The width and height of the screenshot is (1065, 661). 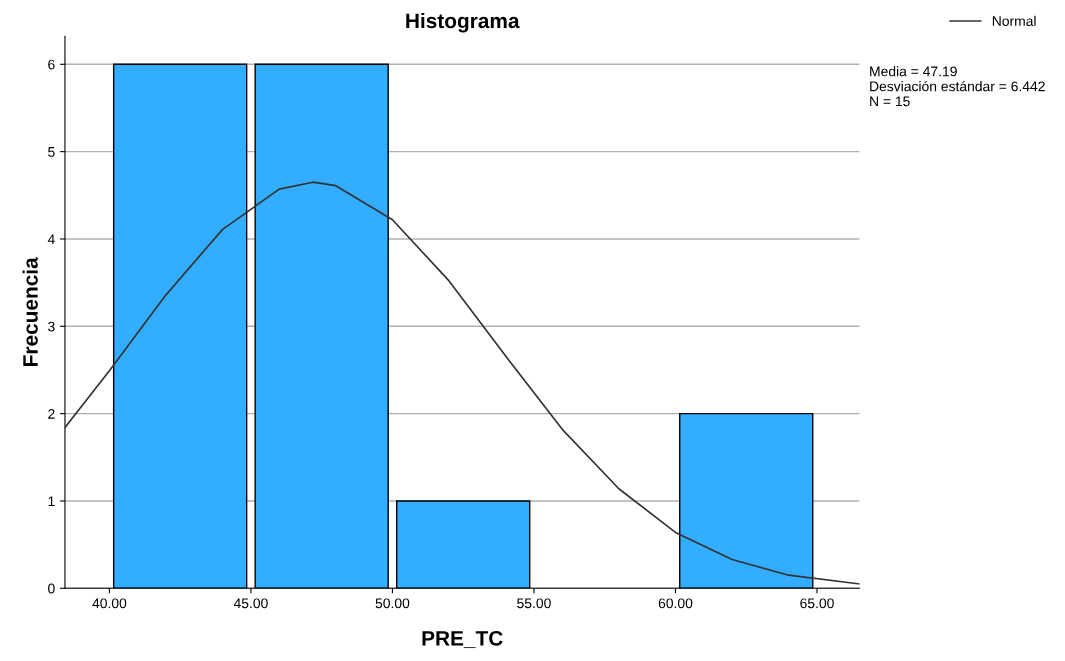 What do you see at coordinates (1014, 21) in the screenshot?
I see `legend-label: Normal` at bounding box center [1014, 21].